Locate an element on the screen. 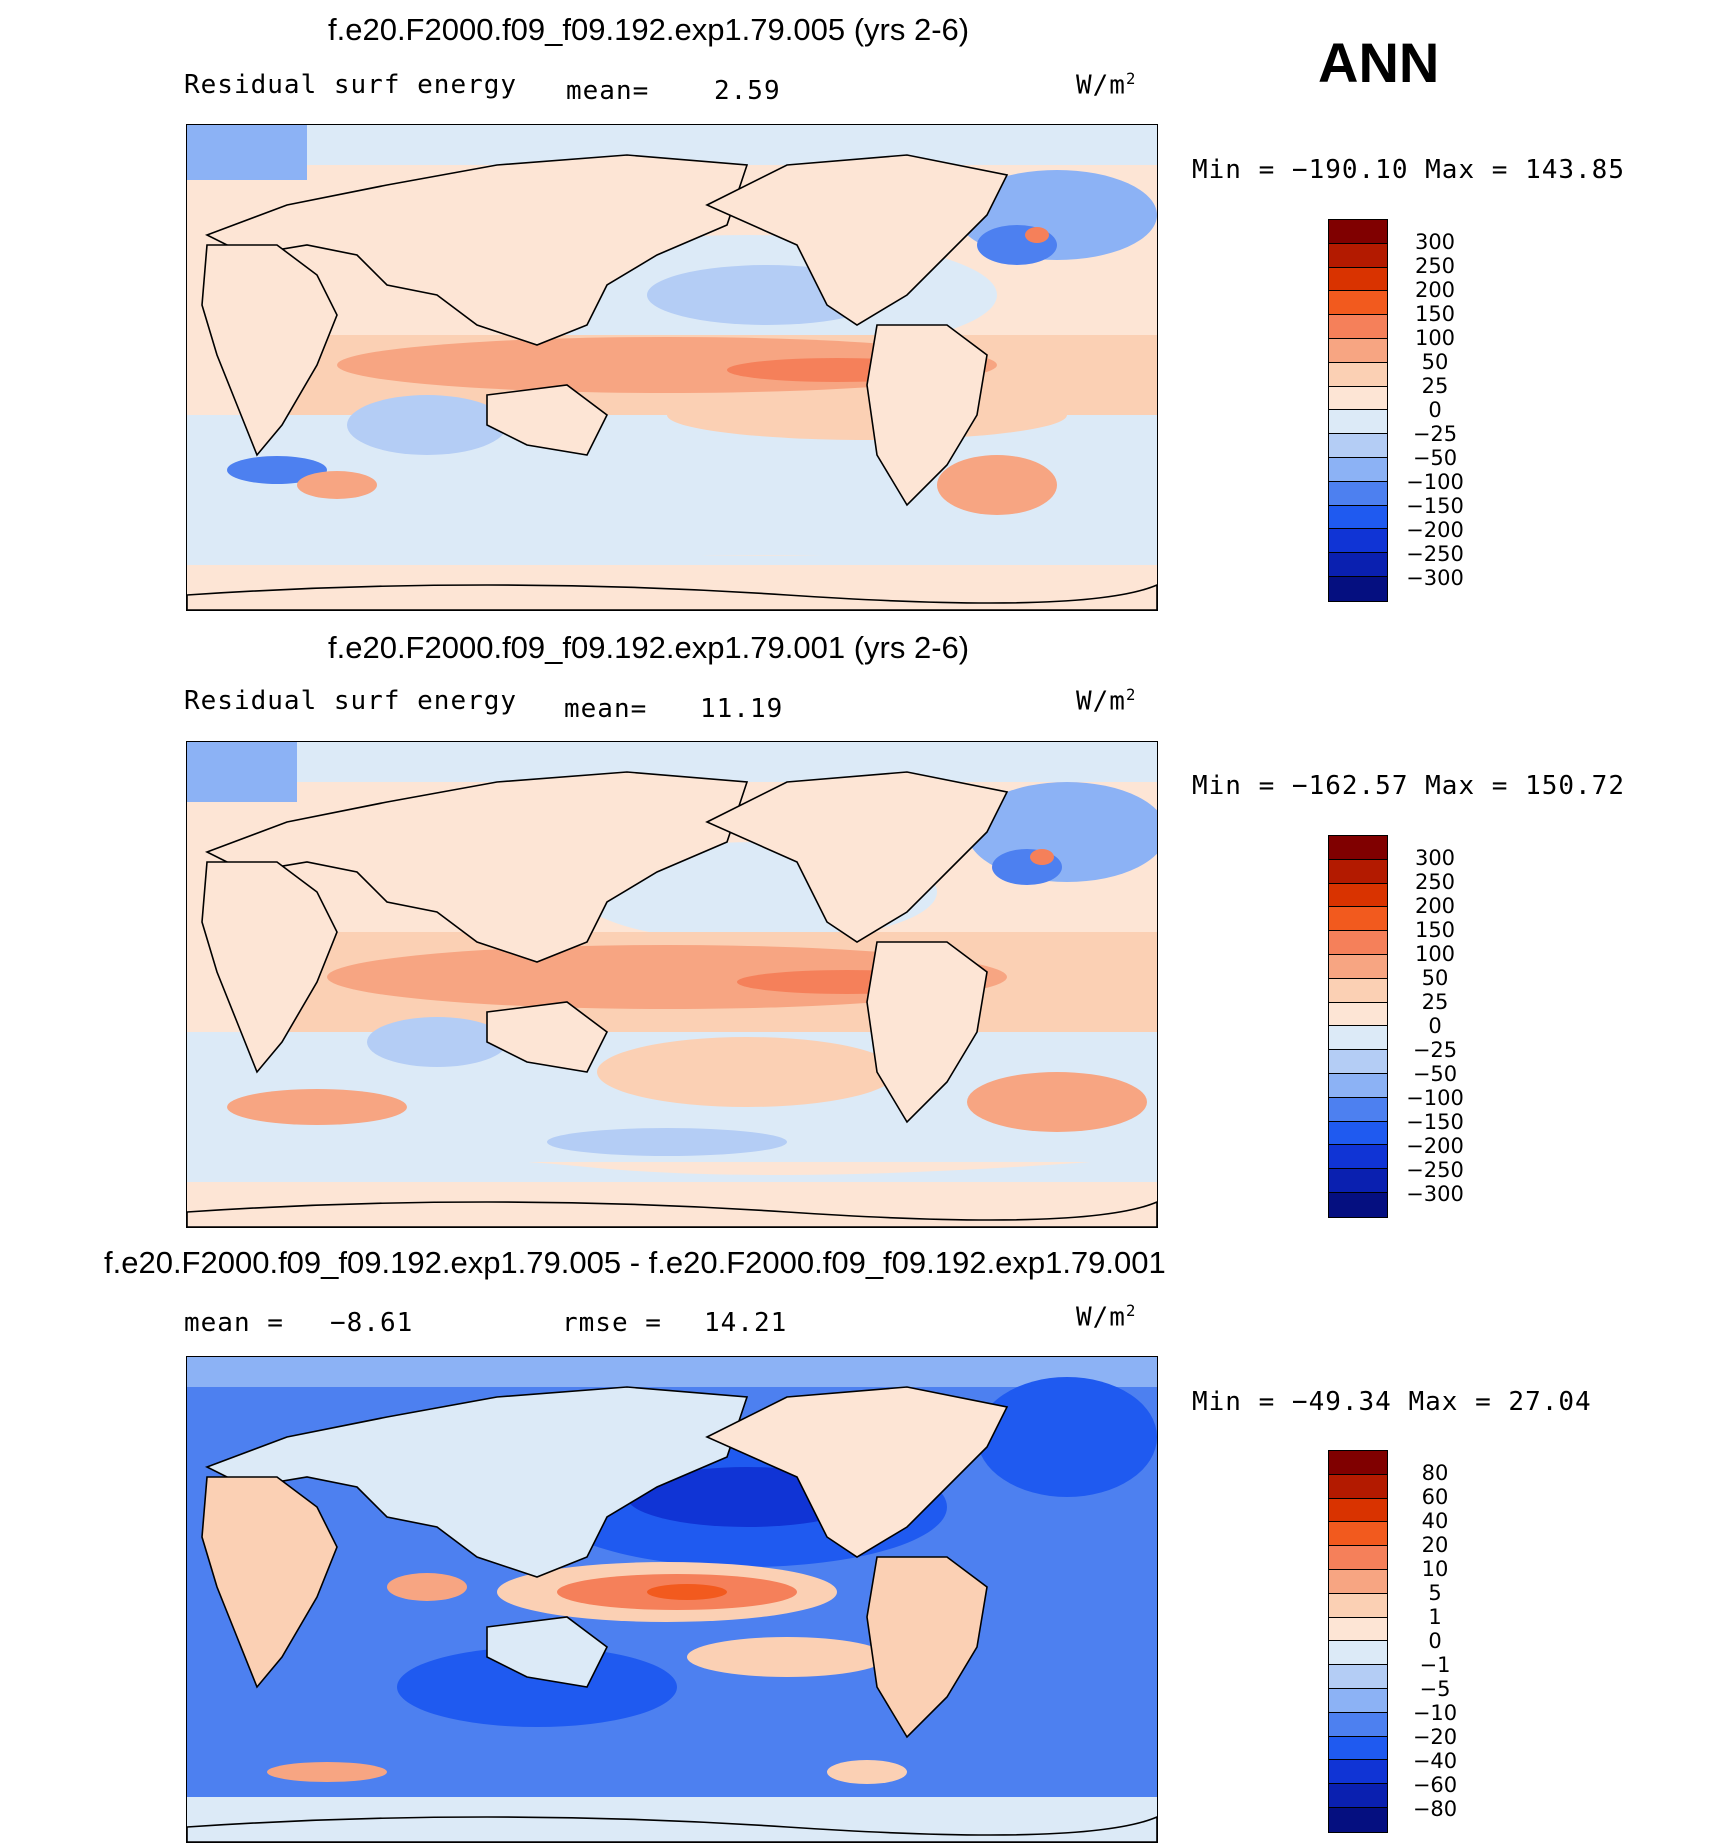 This screenshot has height=1847, width=1710. panel2-colorbar is located at coordinates (1358, 1026).